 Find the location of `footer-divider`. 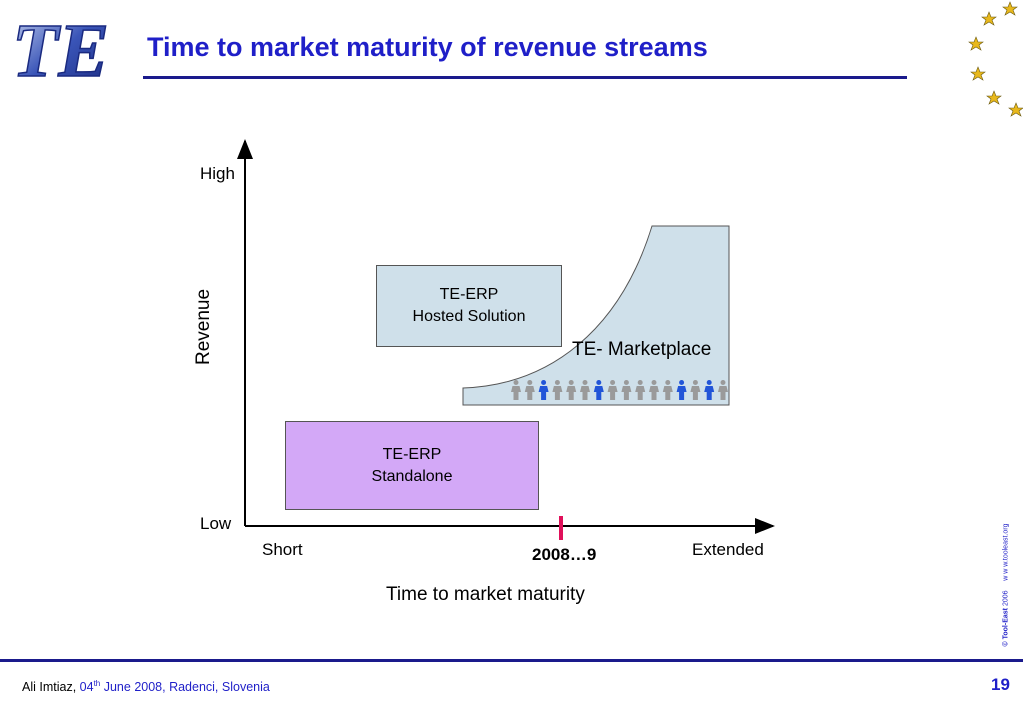

footer-divider is located at coordinates (511, 660).